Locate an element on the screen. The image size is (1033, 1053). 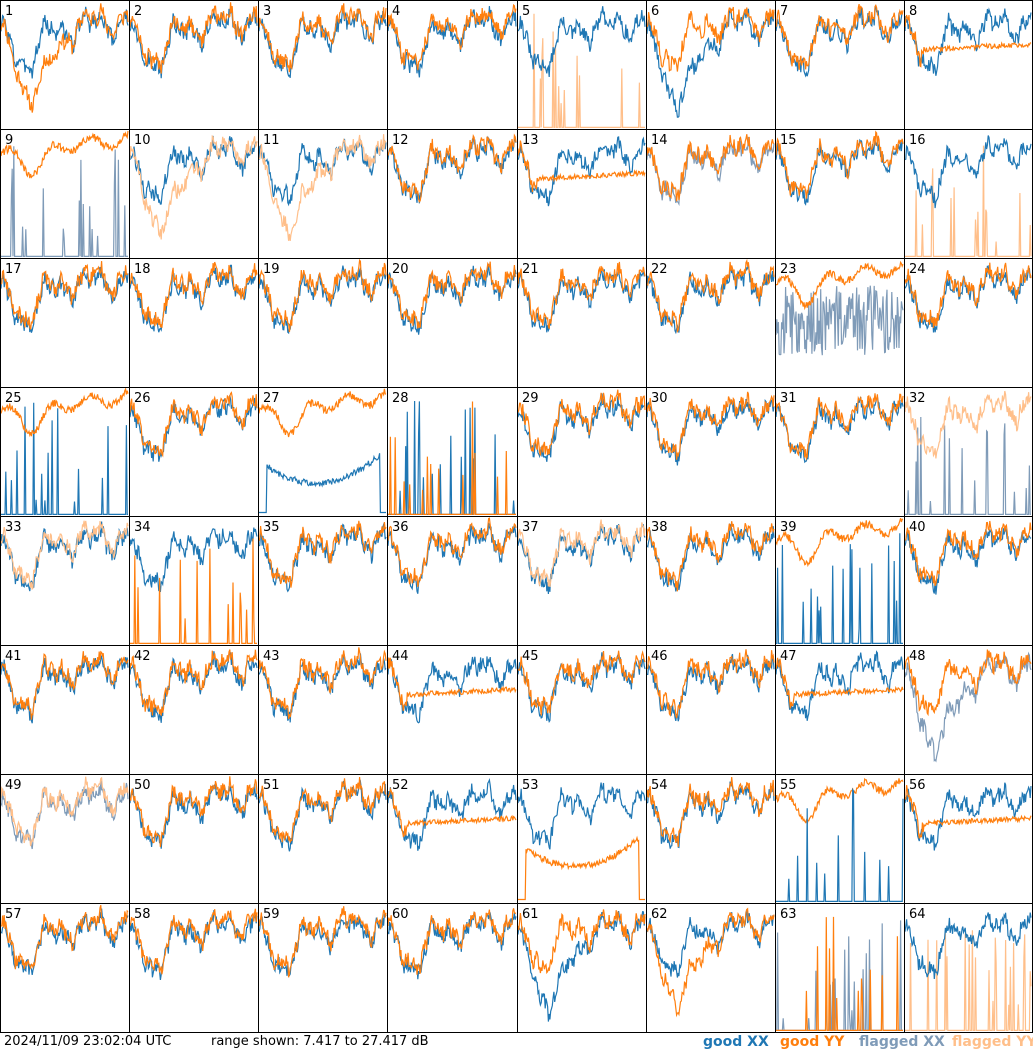
panel-13-good-xx-line is located at coordinates (581, 171).